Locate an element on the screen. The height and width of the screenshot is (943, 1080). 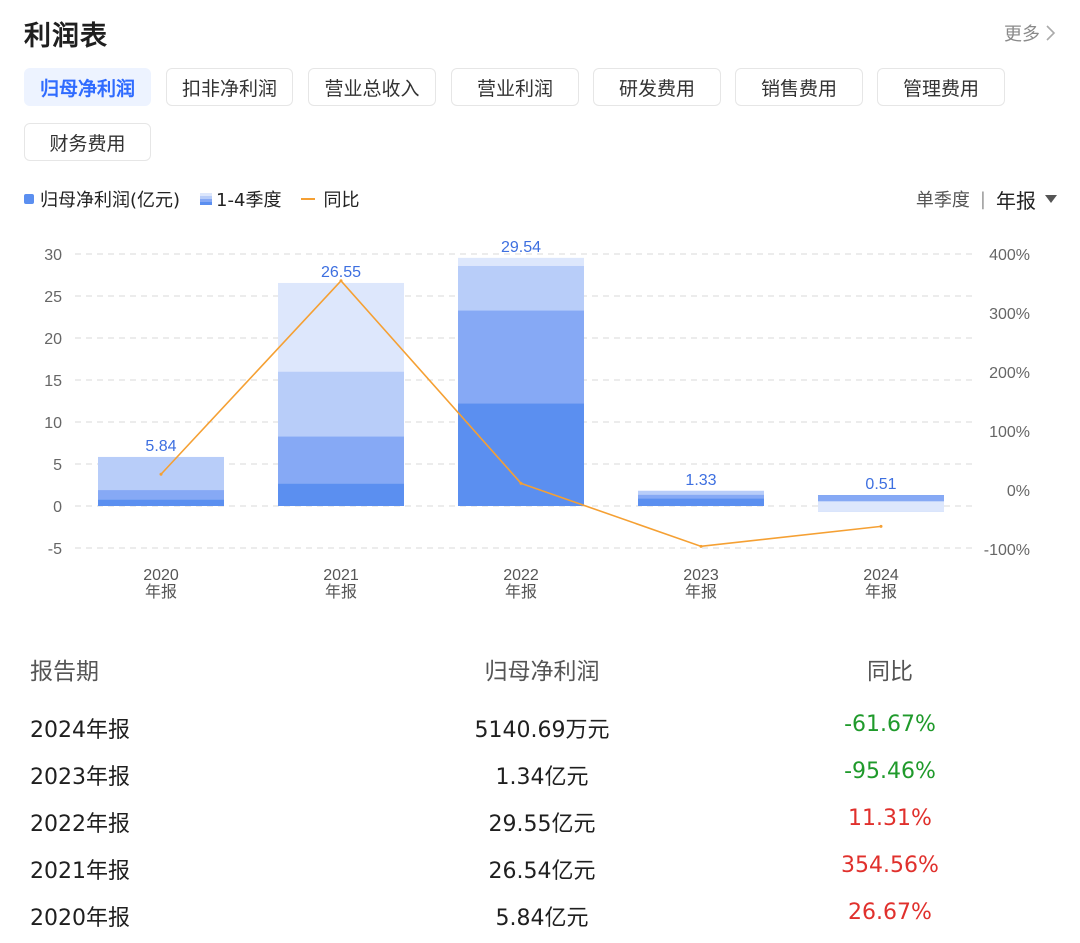
y-tick-label: 5 is located at coordinates (57, 465).